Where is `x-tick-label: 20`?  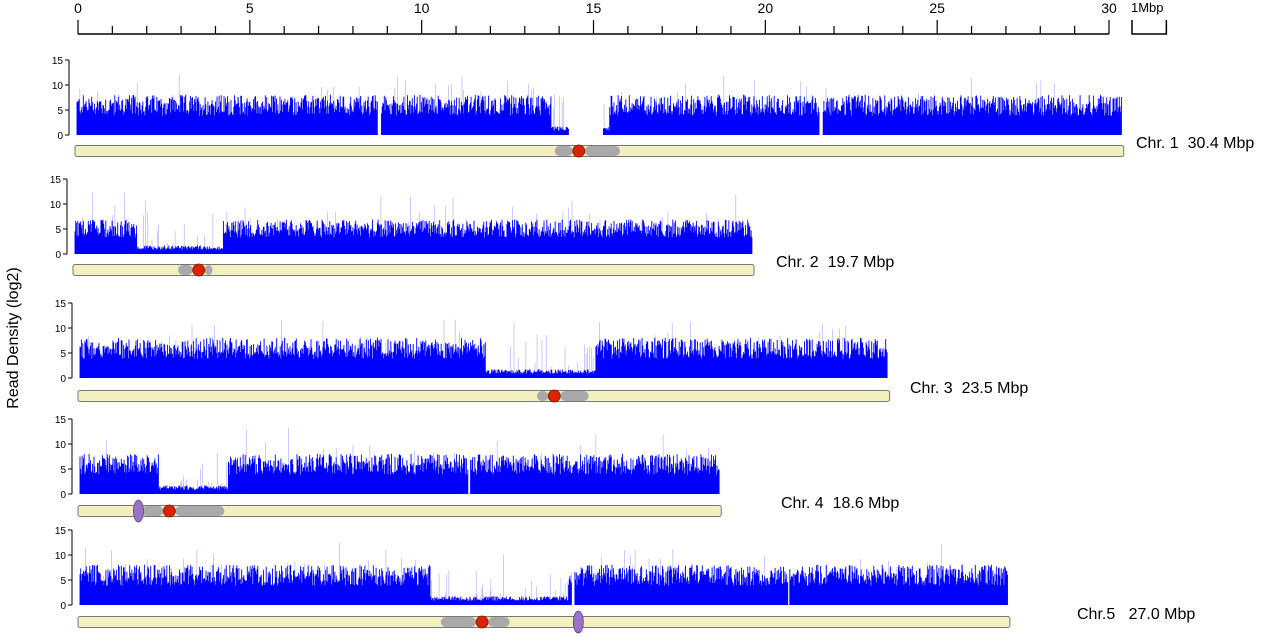
x-tick-label: 20 is located at coordinates (766, 8).